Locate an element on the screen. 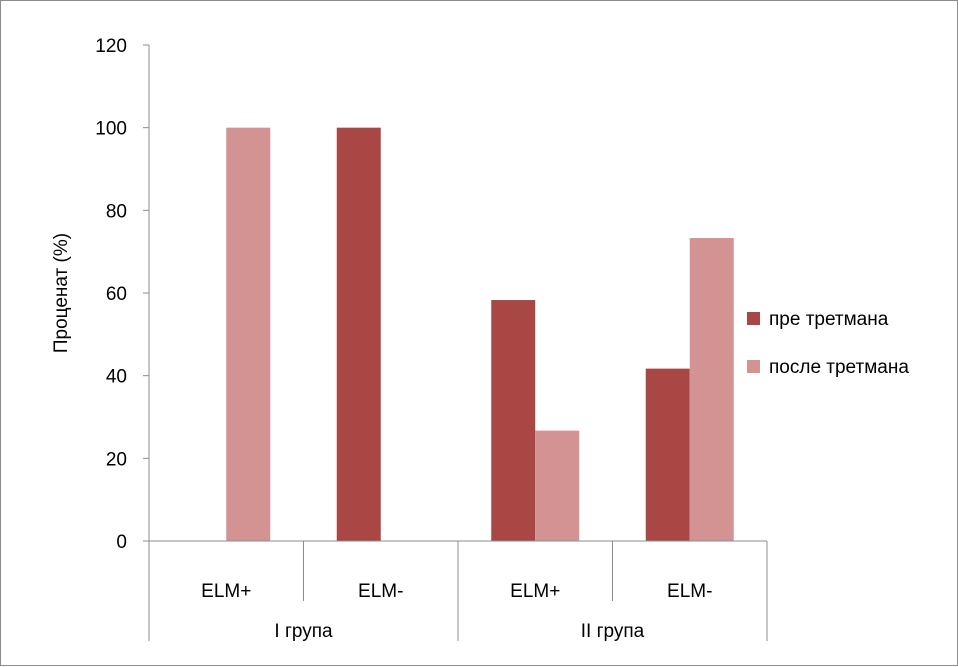 This screenshot has height=667, width=958. y-tick-label: 20 is located at coordinates (116, 459).